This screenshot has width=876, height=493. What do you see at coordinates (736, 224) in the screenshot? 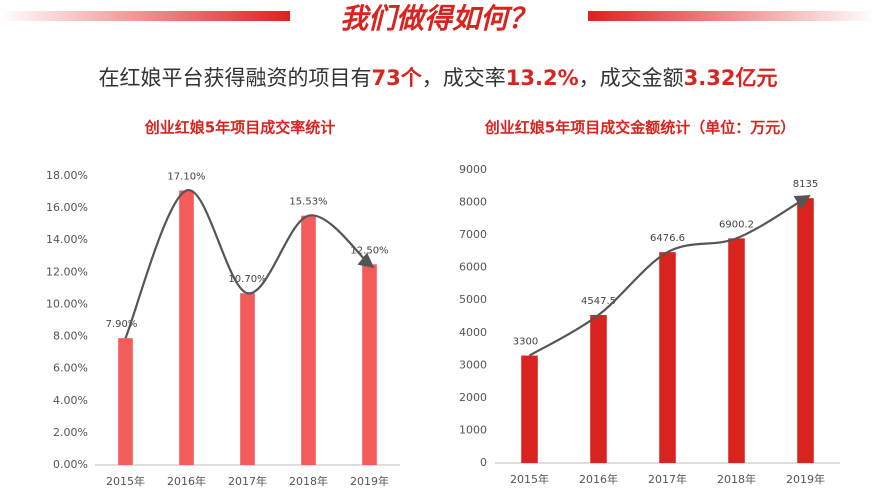
I see `value-label: 6900.2` at bounding box center [736, 224].